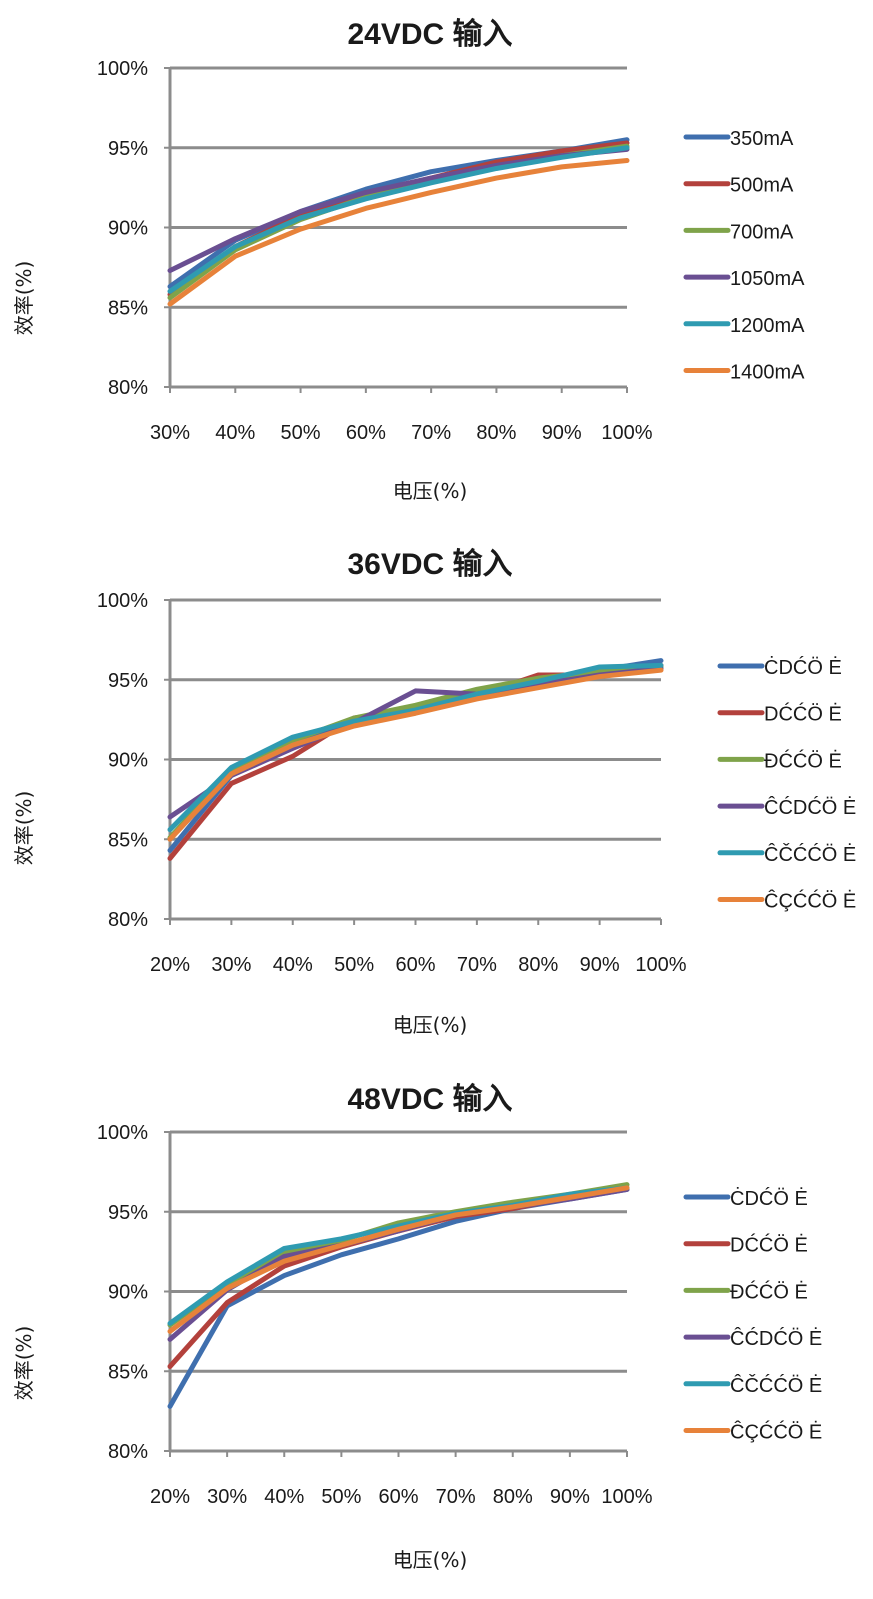 Image resolution: width=873 pixels, height=1599 pixels. What do you see at coordinates (767, 373) in the screenshot?
I see `legend-label: 1400mA` at bounding box center [767, 373].